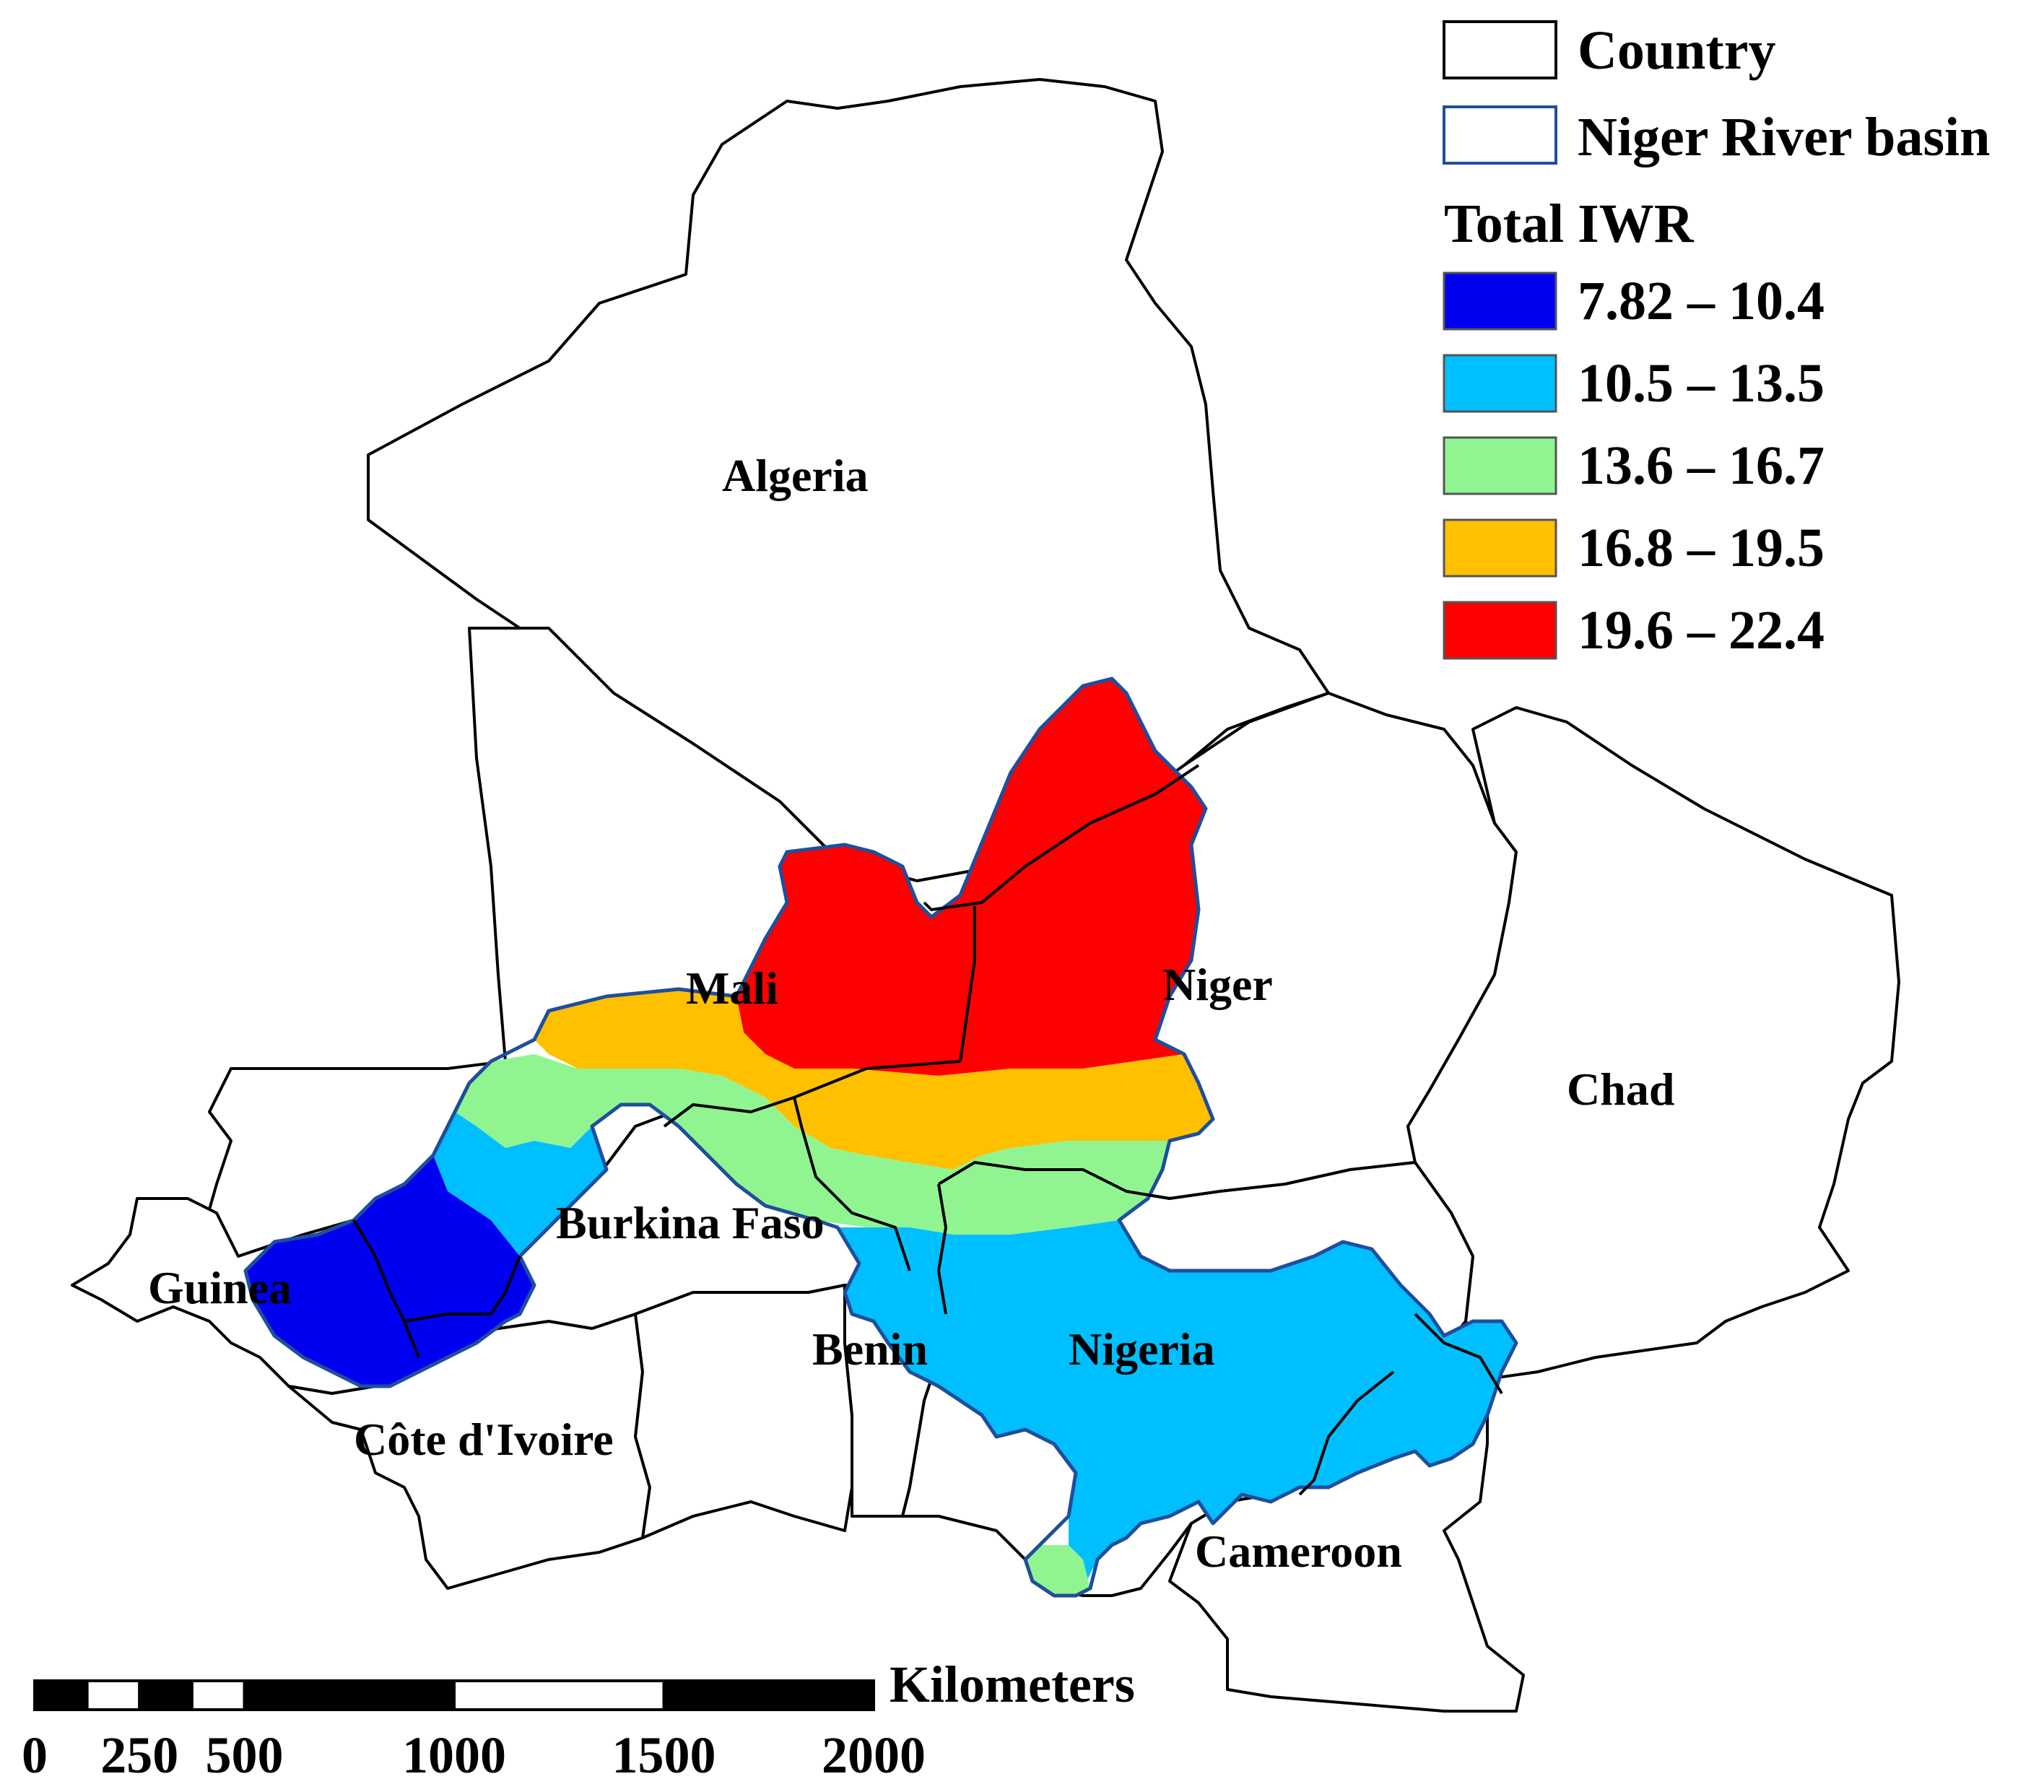 This screenshot has width=2044, height=1792. What do you see at coordinates (664, 1755) in the screenshot?
I see `scale-tick-label: 1500` at bounding box center [664, 1755].